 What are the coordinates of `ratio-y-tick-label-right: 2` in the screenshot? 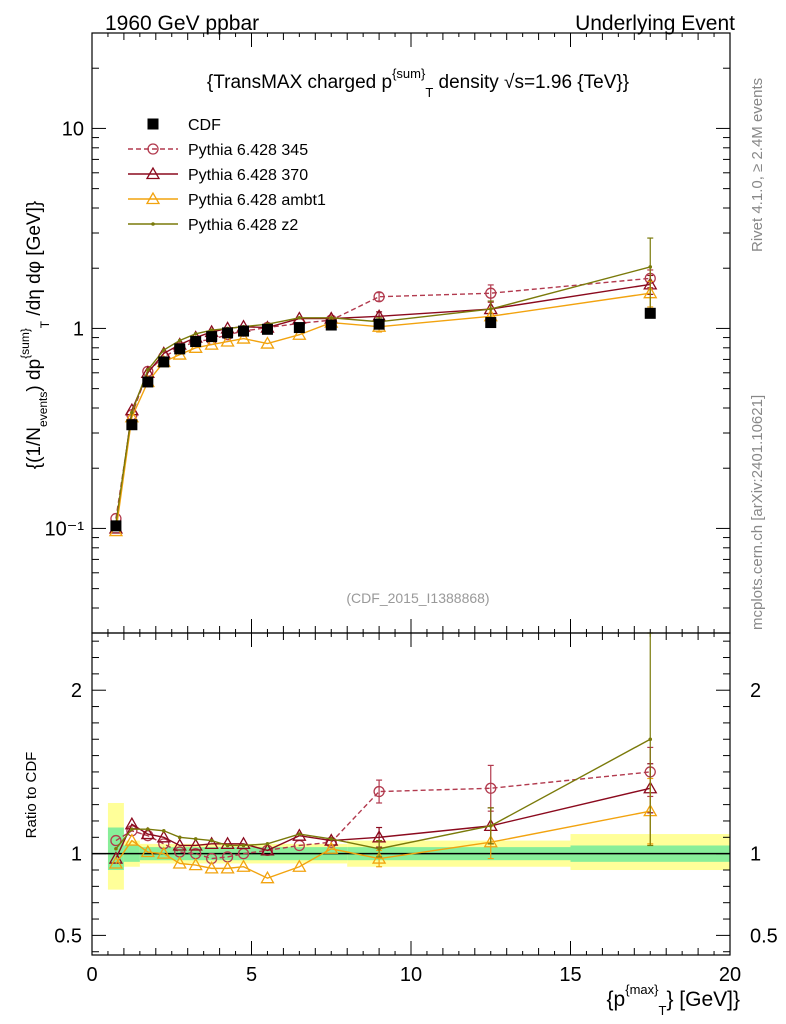 It's located at (755, 691).